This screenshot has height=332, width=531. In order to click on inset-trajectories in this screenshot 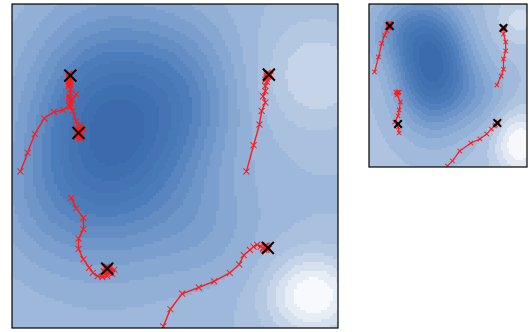, I will do `click(440, 93)`.